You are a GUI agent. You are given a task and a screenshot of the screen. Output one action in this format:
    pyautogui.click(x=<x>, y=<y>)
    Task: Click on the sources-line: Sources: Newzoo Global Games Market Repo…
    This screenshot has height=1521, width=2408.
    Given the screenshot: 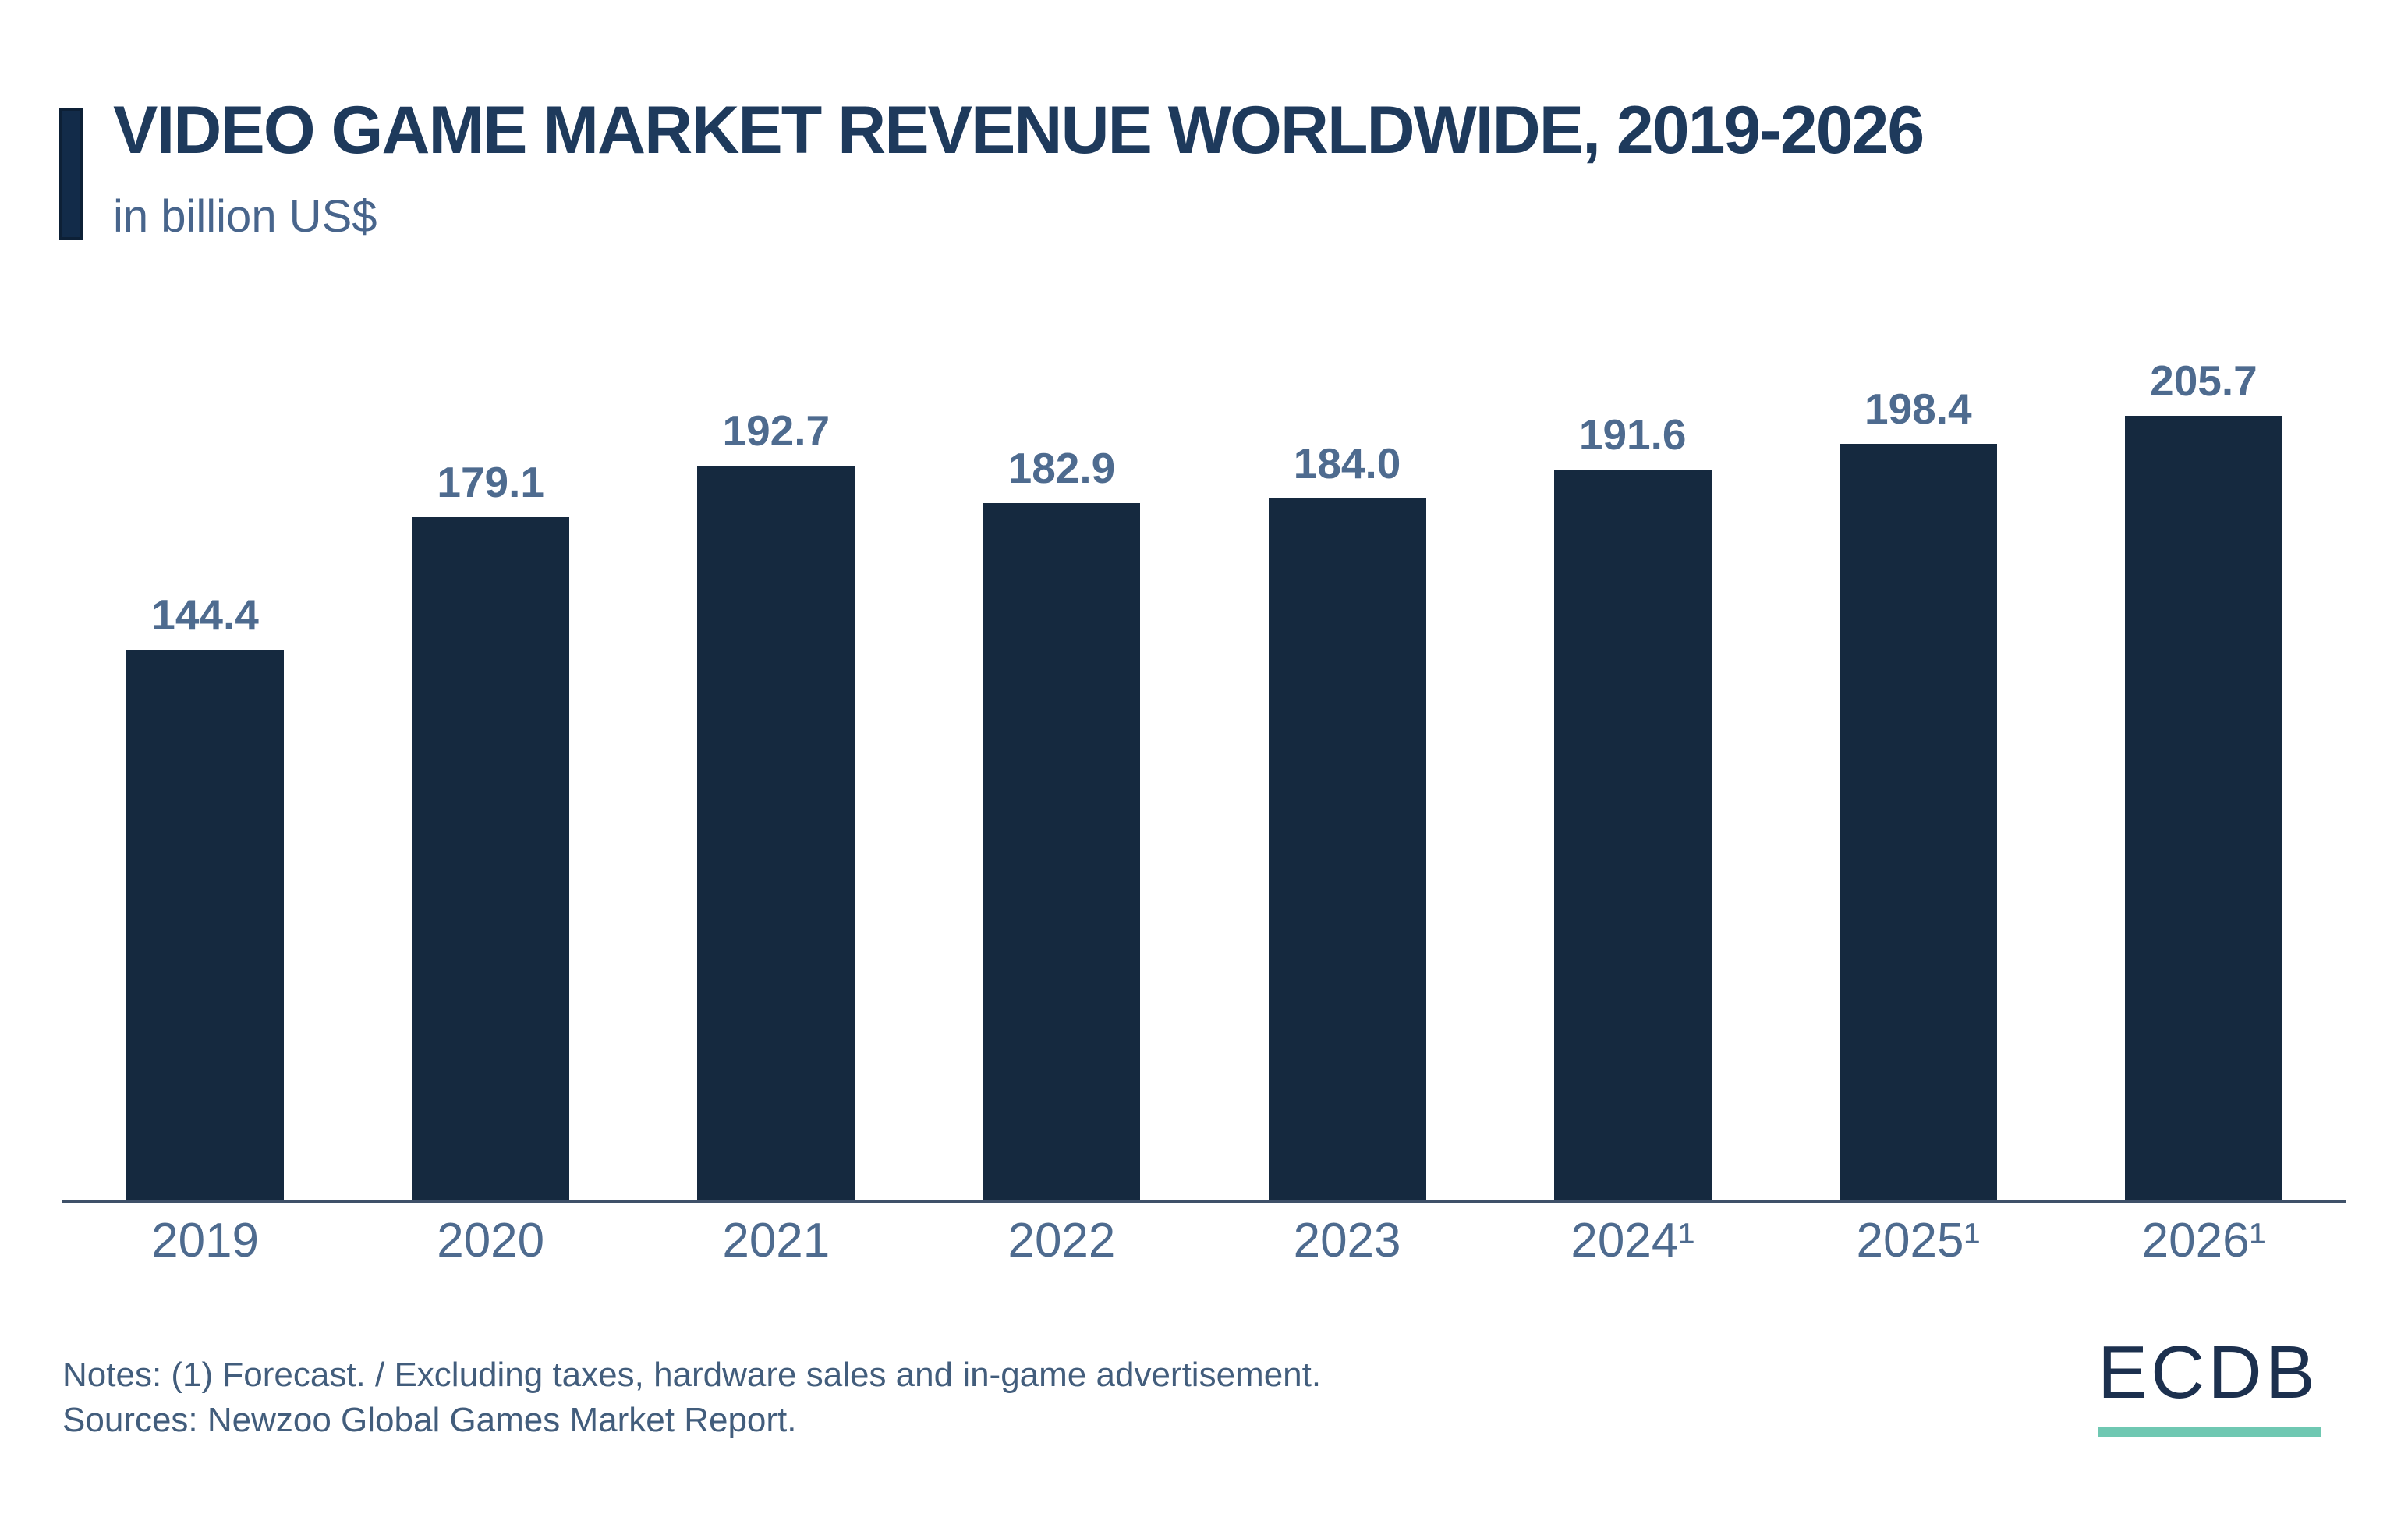 What is the action you would take?
    pyautogui.click(x=429, y=1420)
    